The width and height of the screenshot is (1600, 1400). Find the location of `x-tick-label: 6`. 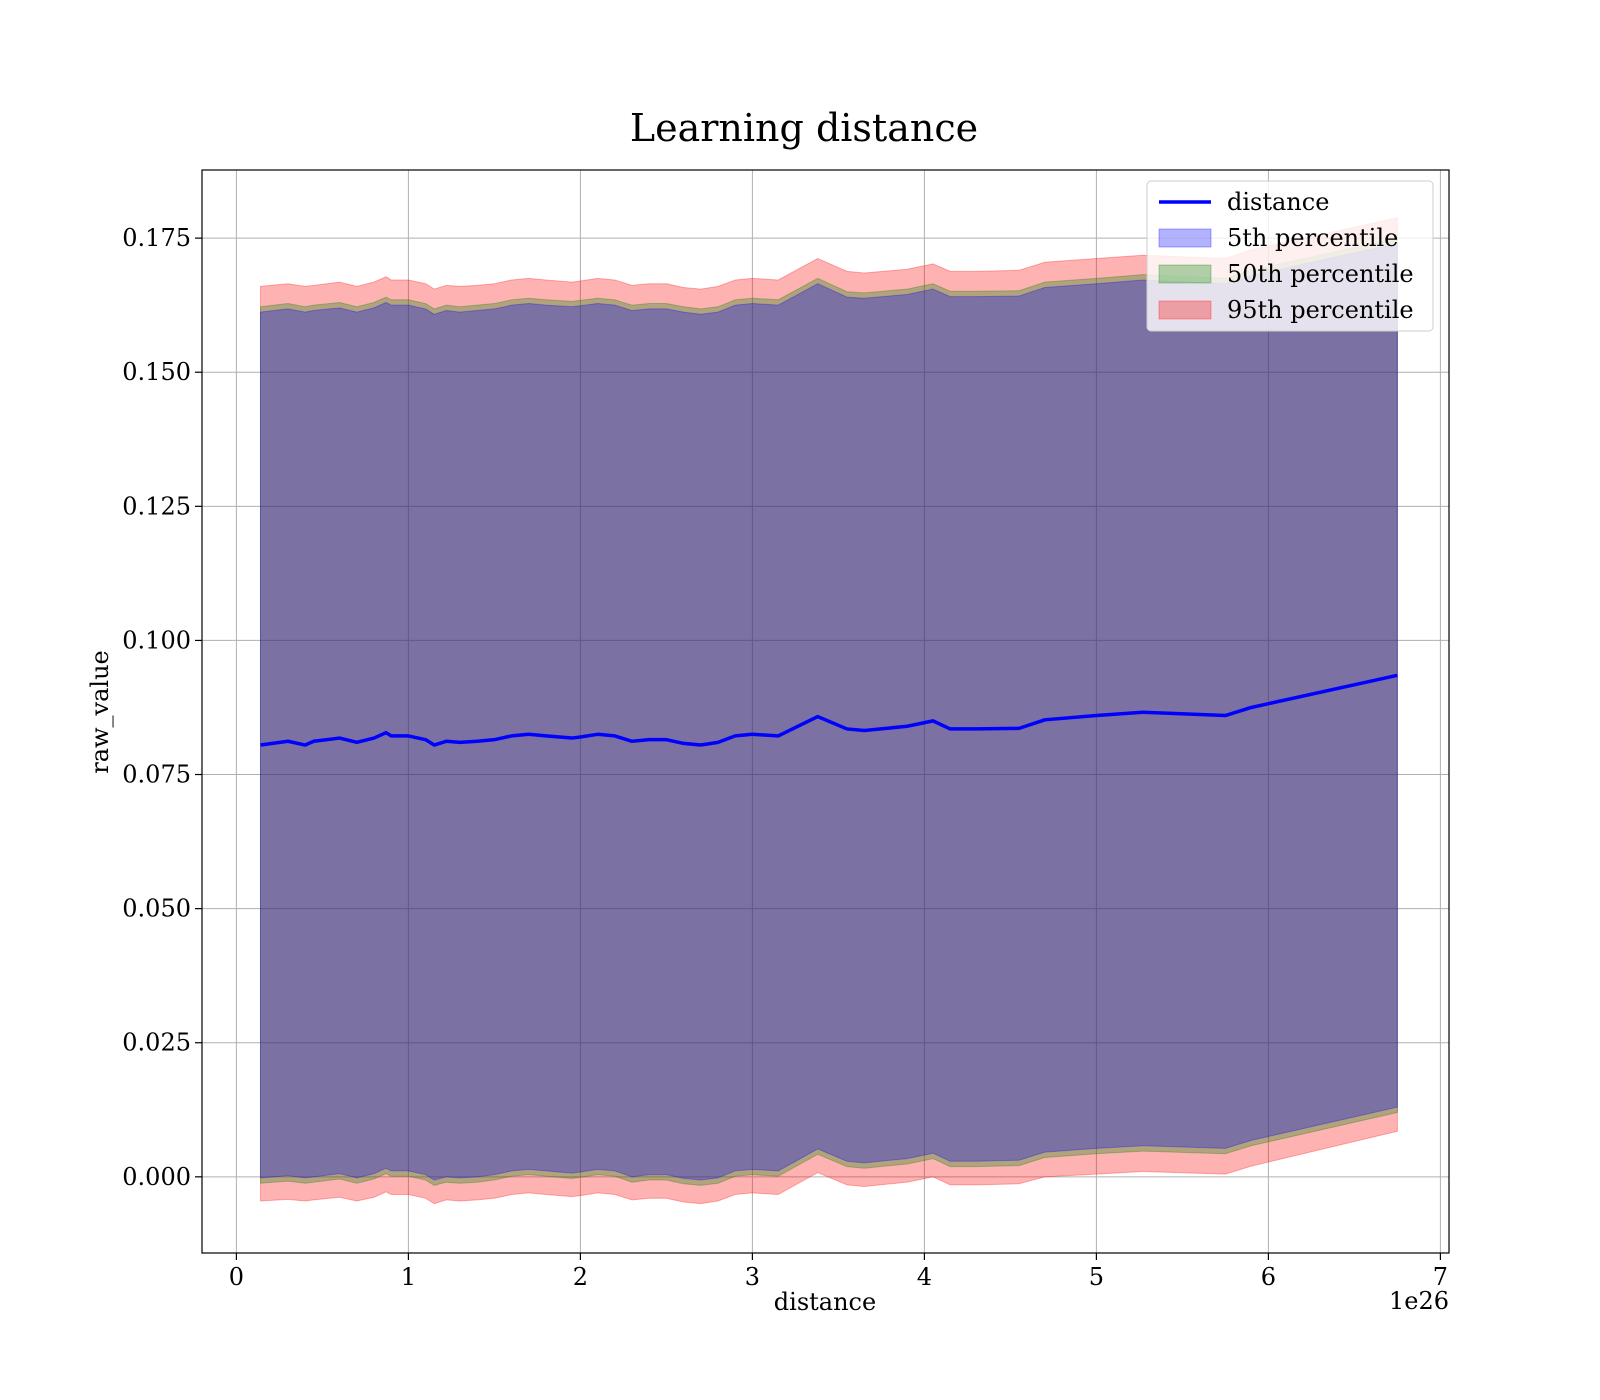

x-tick-label: 6 is located at coordinates (1268, 1277).